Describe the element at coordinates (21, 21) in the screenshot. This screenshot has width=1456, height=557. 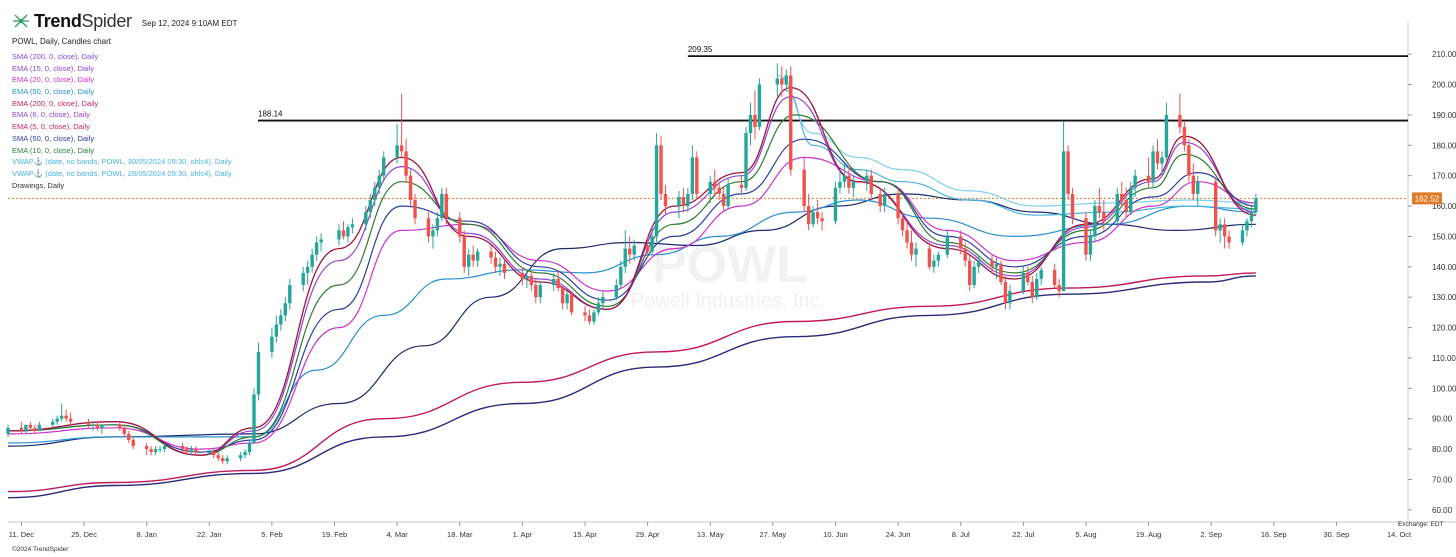
I see `trendspider-logo-icon` at that location.